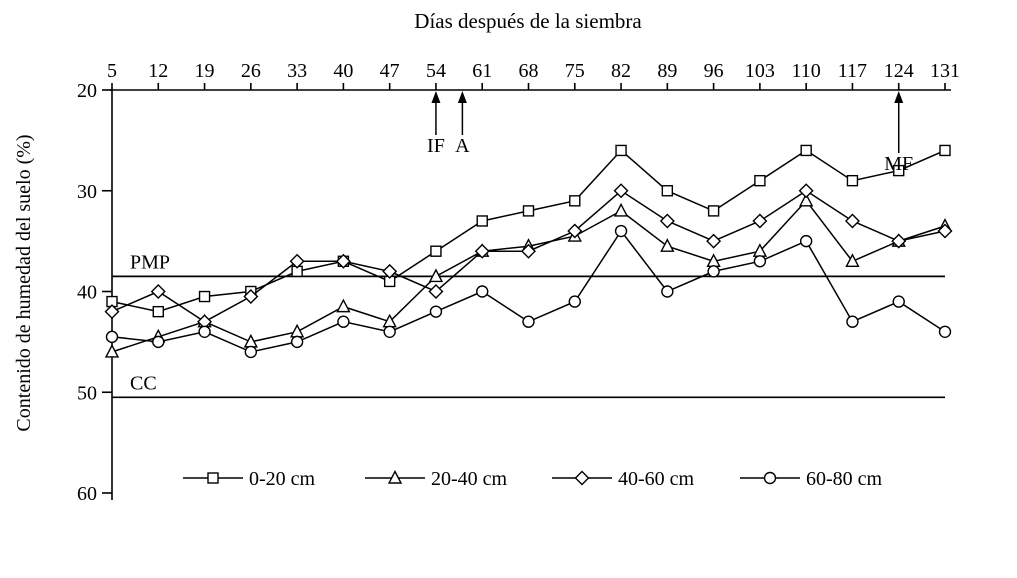 Image resolution: width=1017 pixels, height=578 pixels. I want to click on x-tick-label: 75, so click(575, 71).